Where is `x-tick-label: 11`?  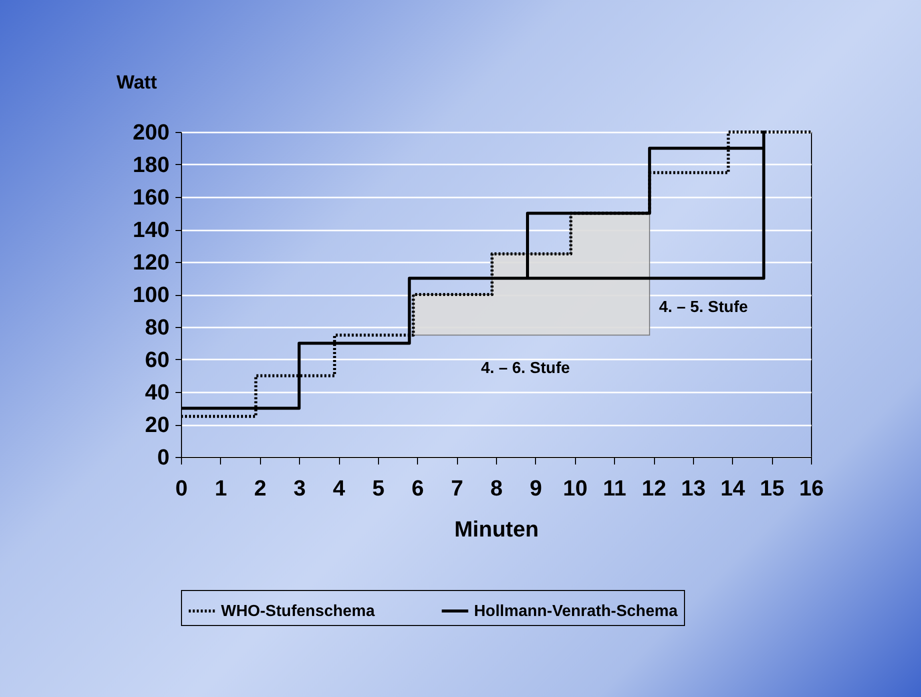 x-tick-label: 11 is located at coordinates (614, 488).